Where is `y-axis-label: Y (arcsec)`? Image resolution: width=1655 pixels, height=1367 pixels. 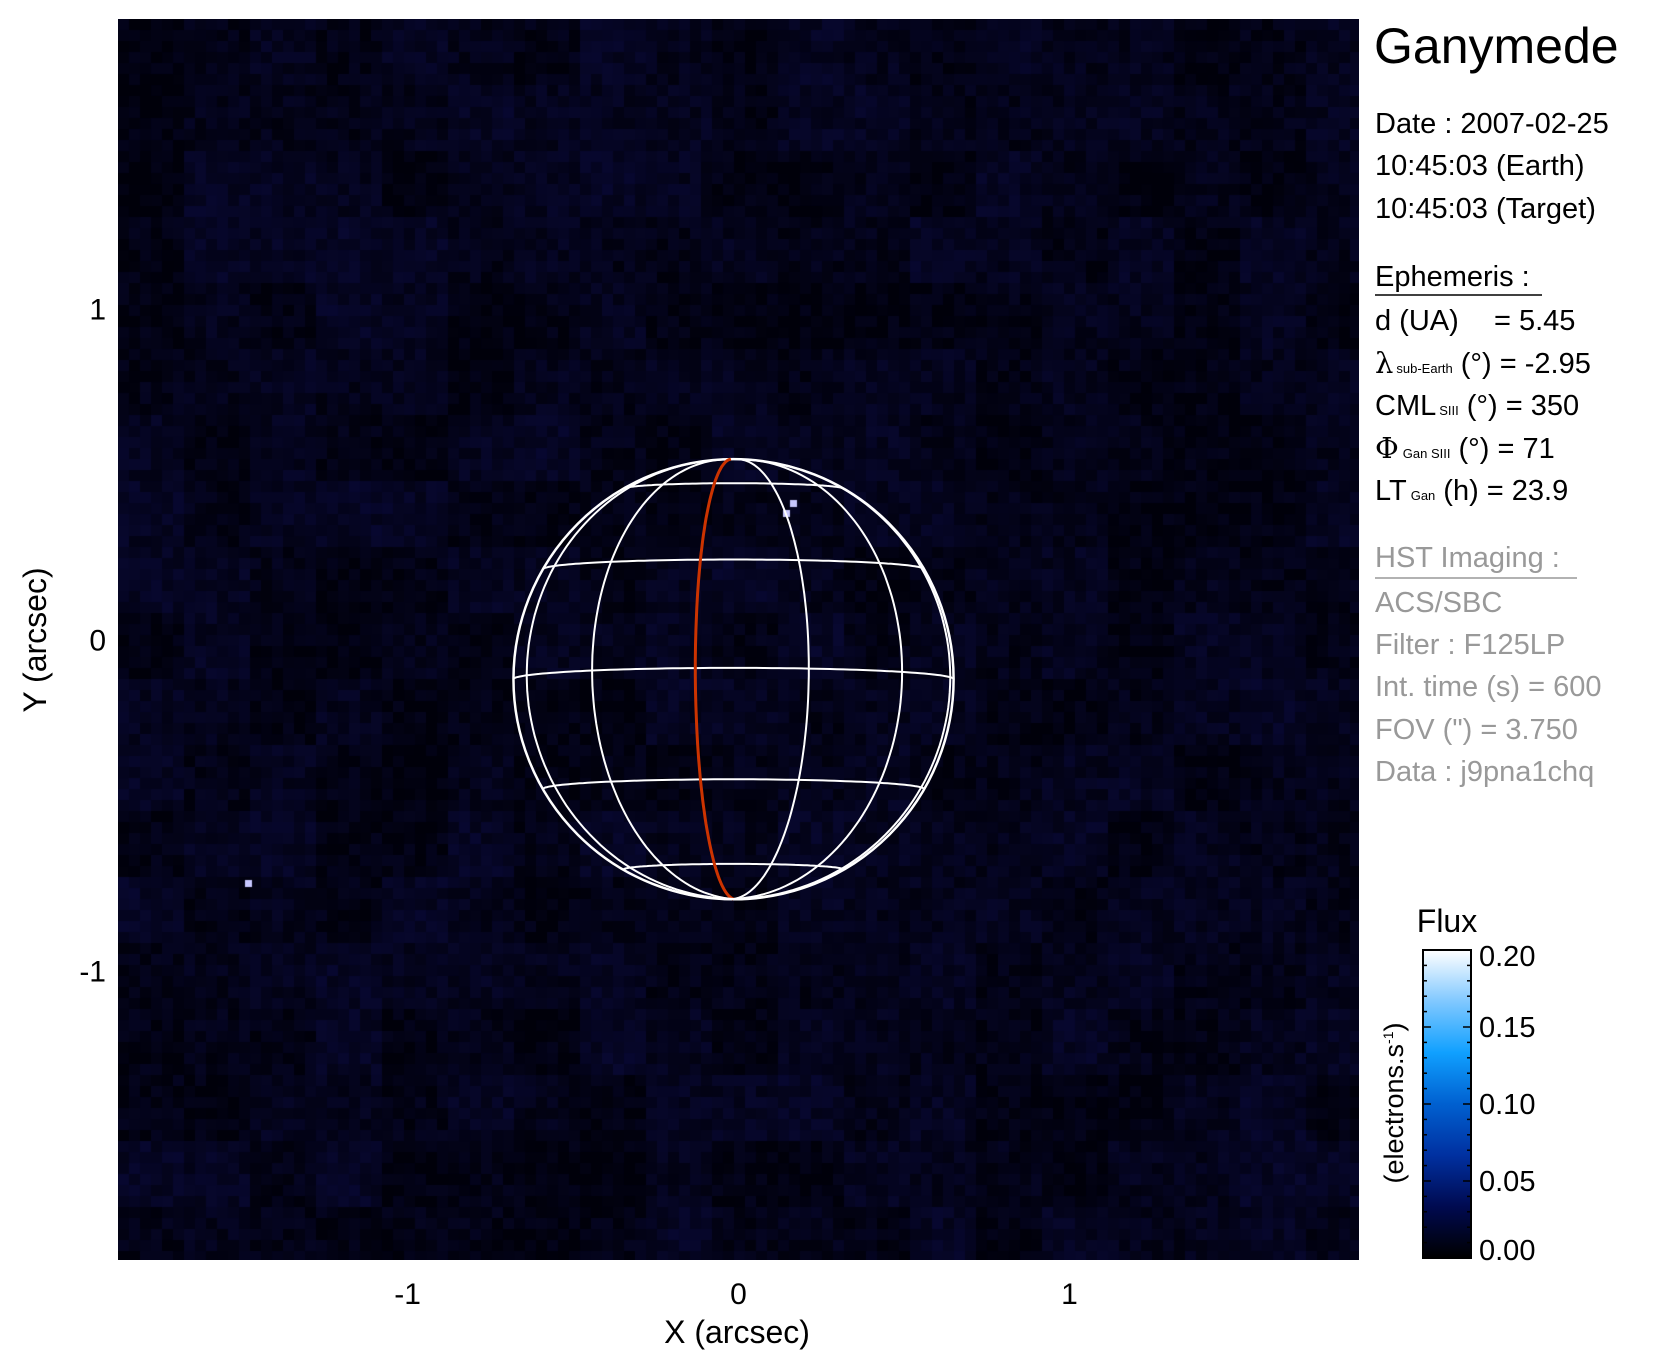
y-axis-label: Y (arcsec) is located at coordinates (35, 639).